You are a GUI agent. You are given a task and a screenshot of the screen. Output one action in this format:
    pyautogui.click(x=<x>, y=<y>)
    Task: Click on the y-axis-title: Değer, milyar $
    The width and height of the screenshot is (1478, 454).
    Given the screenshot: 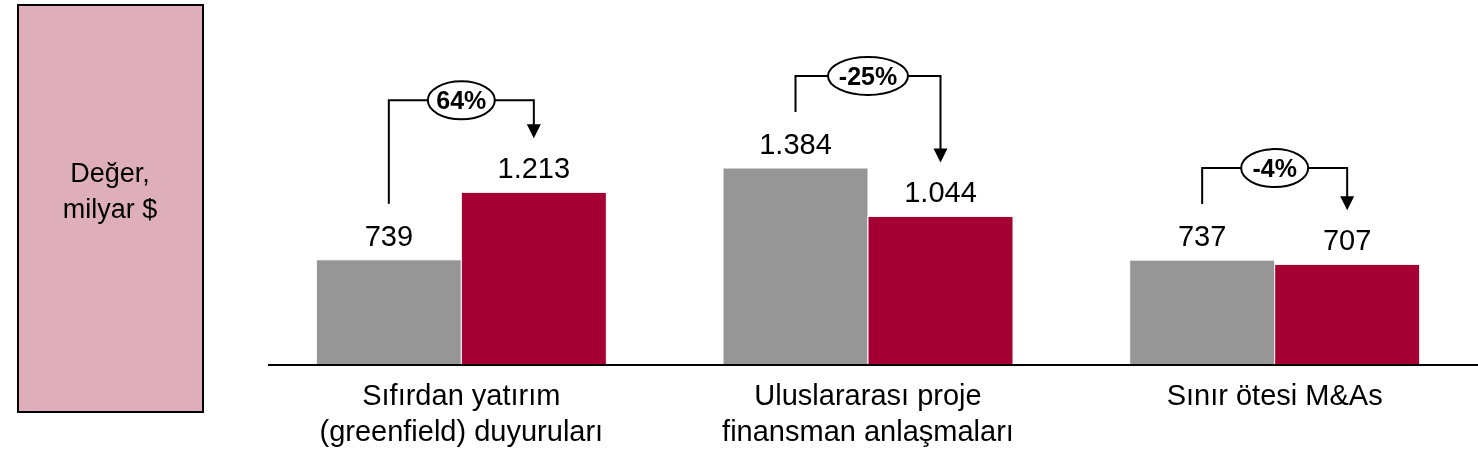 What is the action you would take?
    pyautogui.click(x=110, y=191)
    